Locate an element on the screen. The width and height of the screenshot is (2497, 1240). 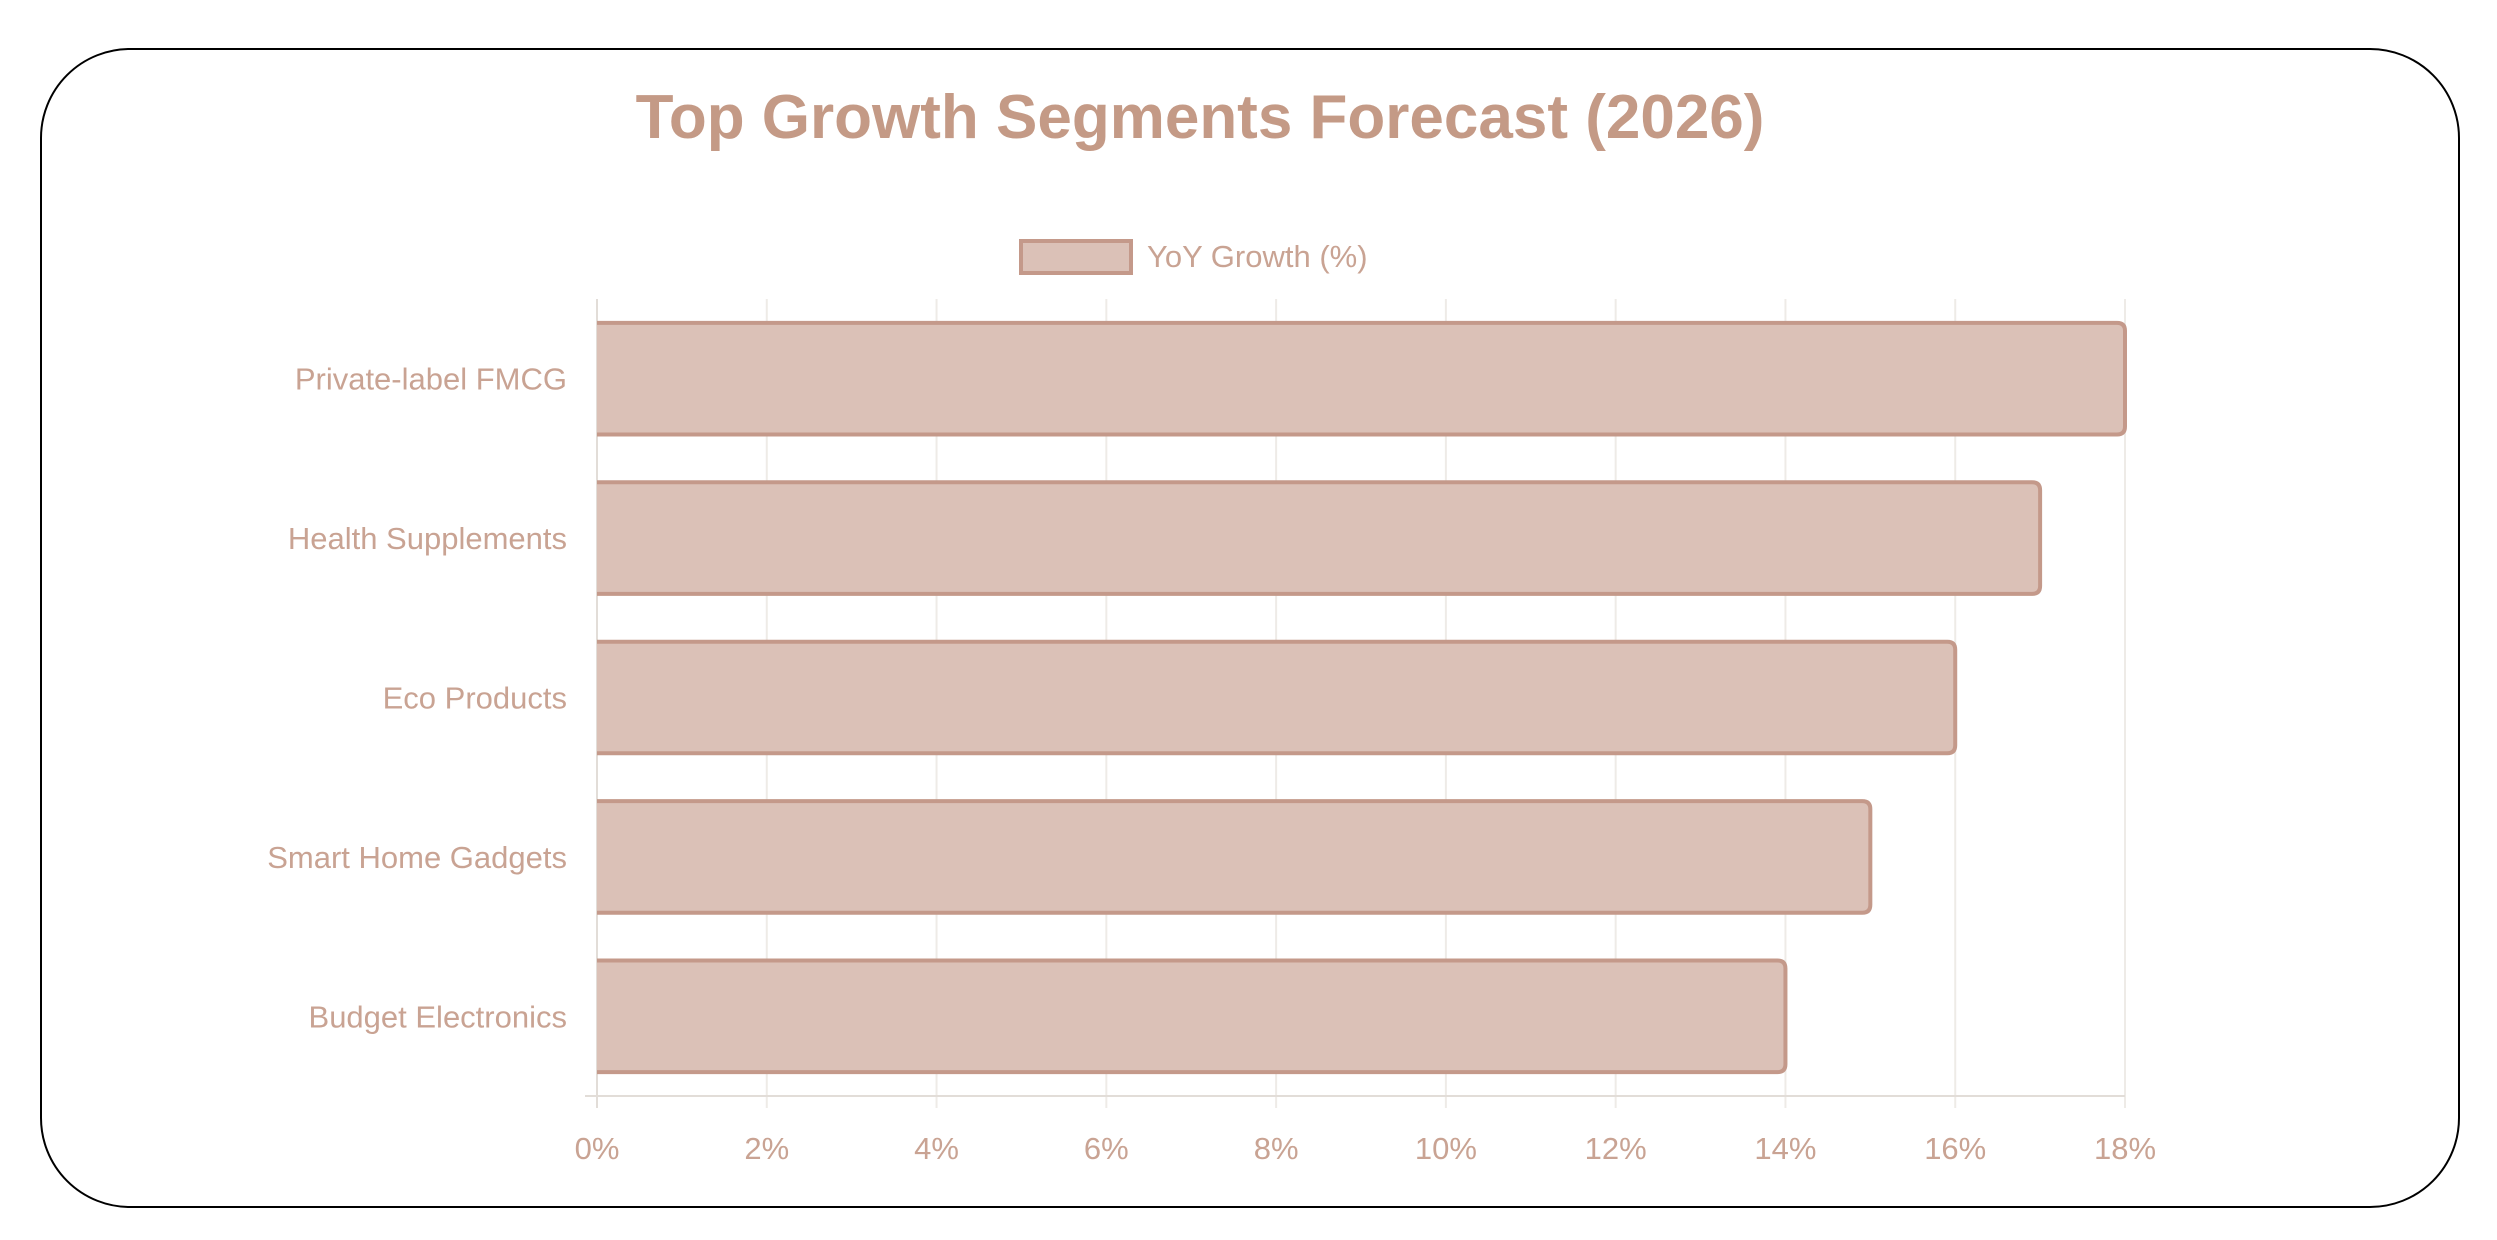
x-tick-label: 12% is located at coordinates (1616, 1148).